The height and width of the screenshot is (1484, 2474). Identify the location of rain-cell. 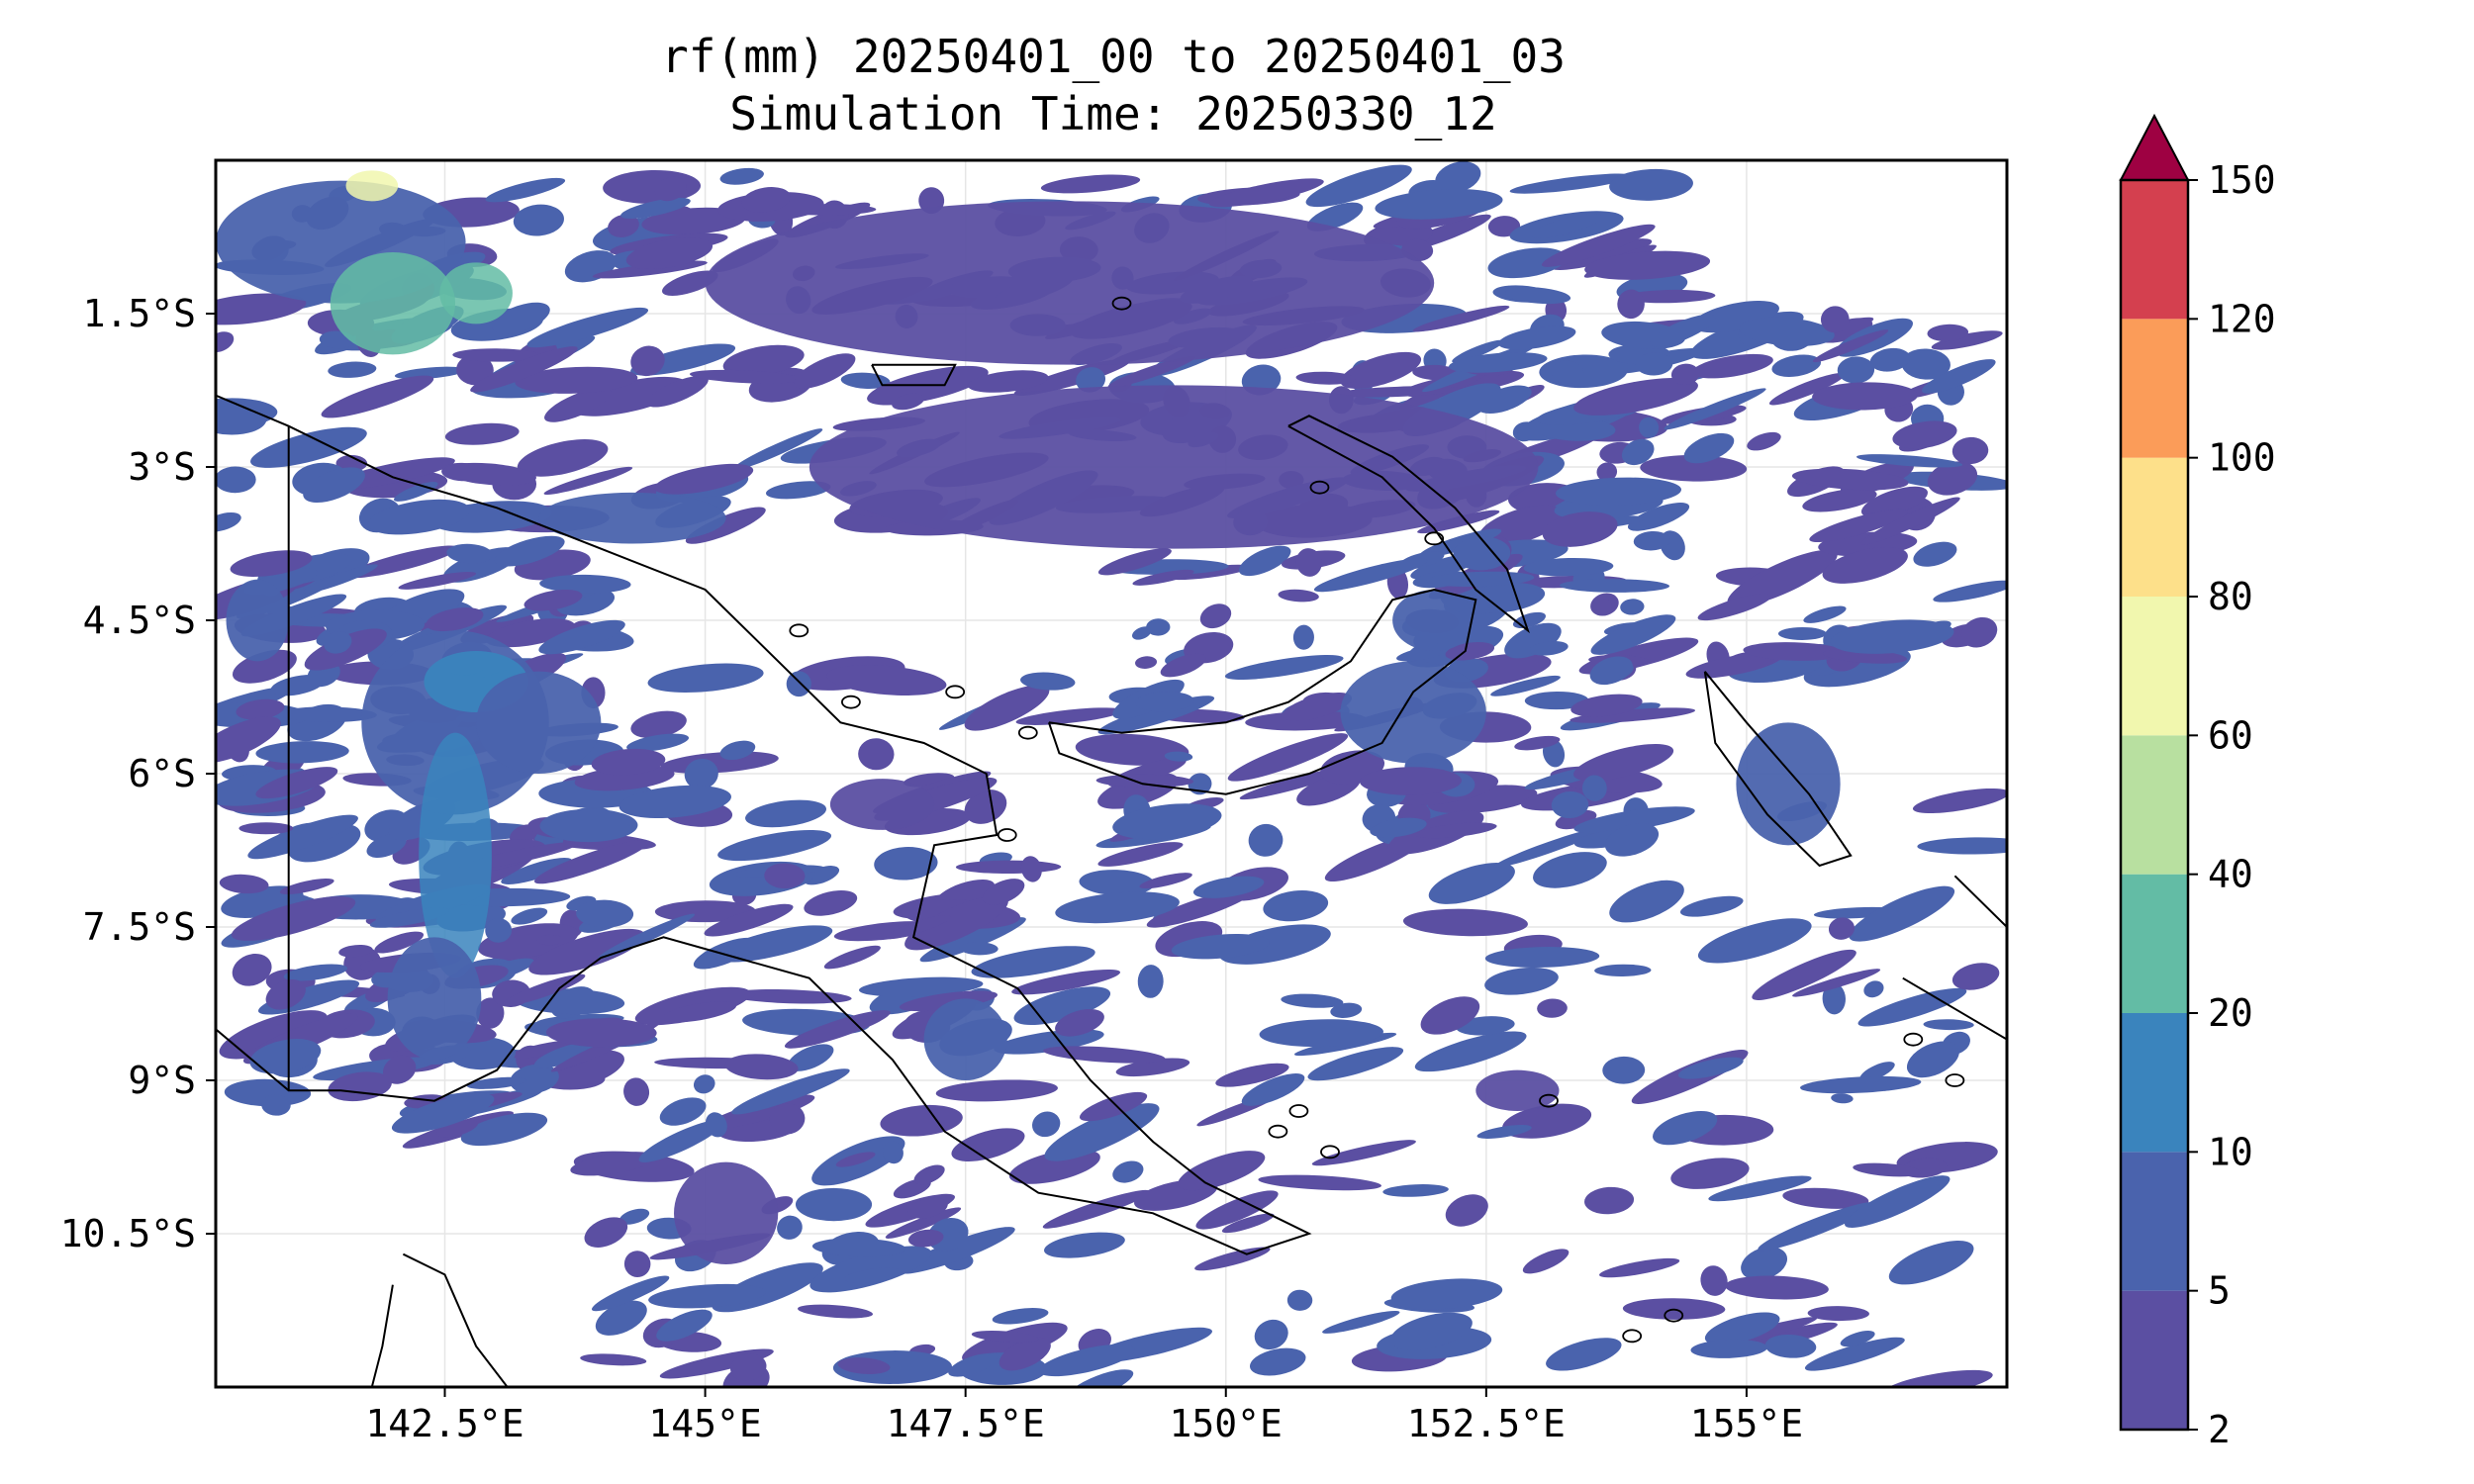
(372, 186).